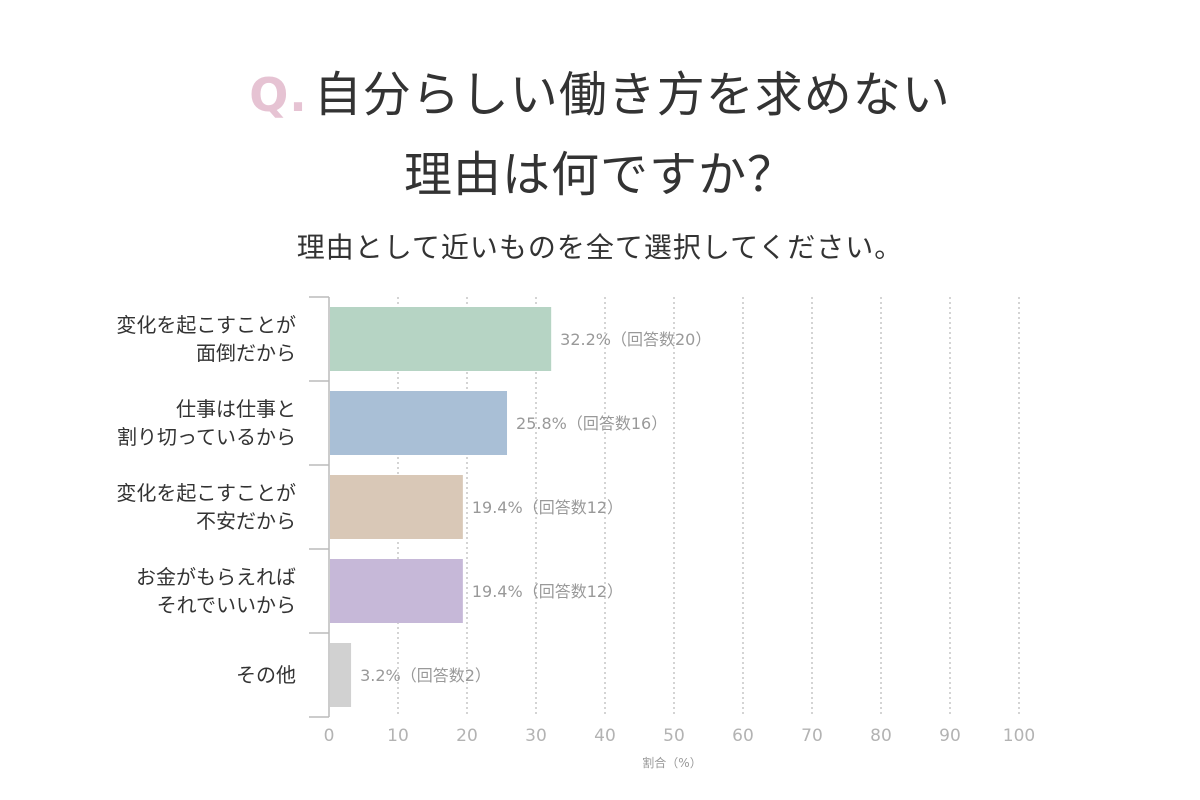  What do you see at coordinates (536, 736) in the screenshot?
I see `x-tick-label: 30` at bounding box center [536, 736].